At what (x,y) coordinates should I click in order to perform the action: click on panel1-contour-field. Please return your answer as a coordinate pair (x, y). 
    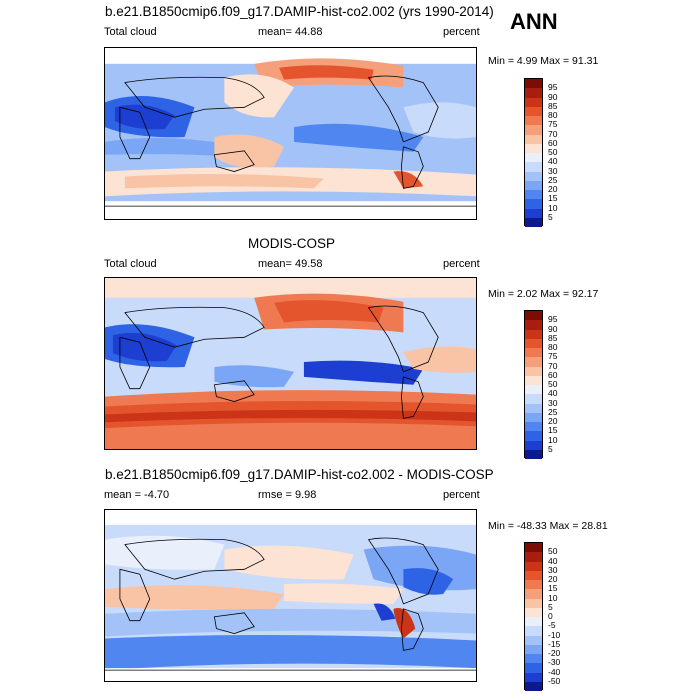
    Looking at the image, I should click on (290, 133).